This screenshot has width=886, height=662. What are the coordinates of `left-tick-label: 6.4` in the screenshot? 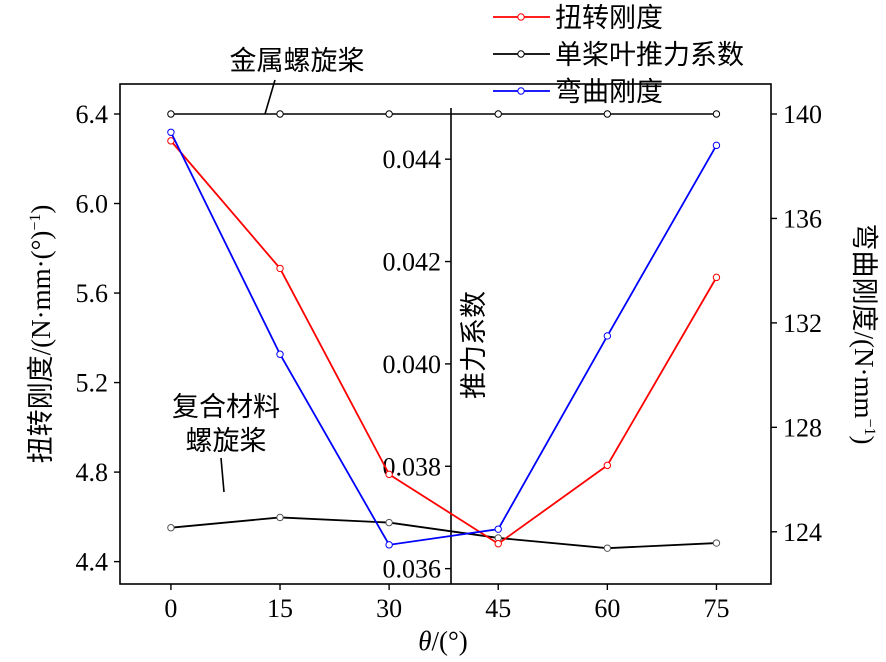 It's located at (92, 114).